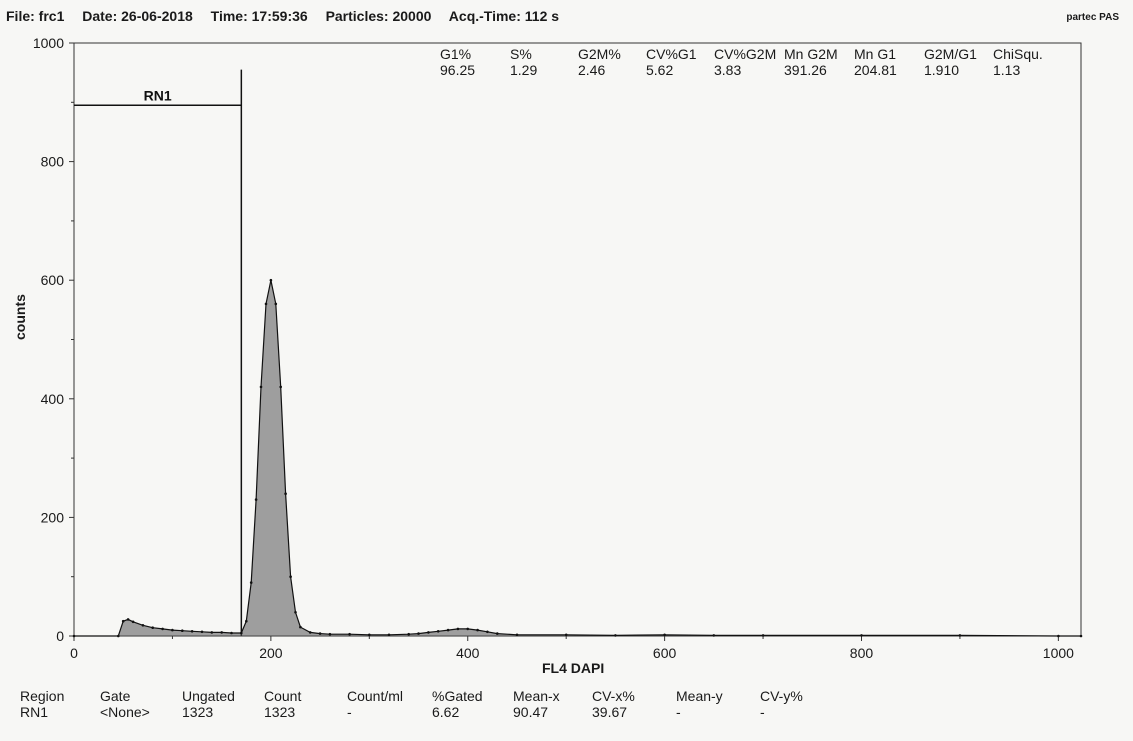 This screenshot has height=741, width=1133. Describe the element at coordinates (158, 95) in the screenshot. I see `region-label: RN1` at that location.